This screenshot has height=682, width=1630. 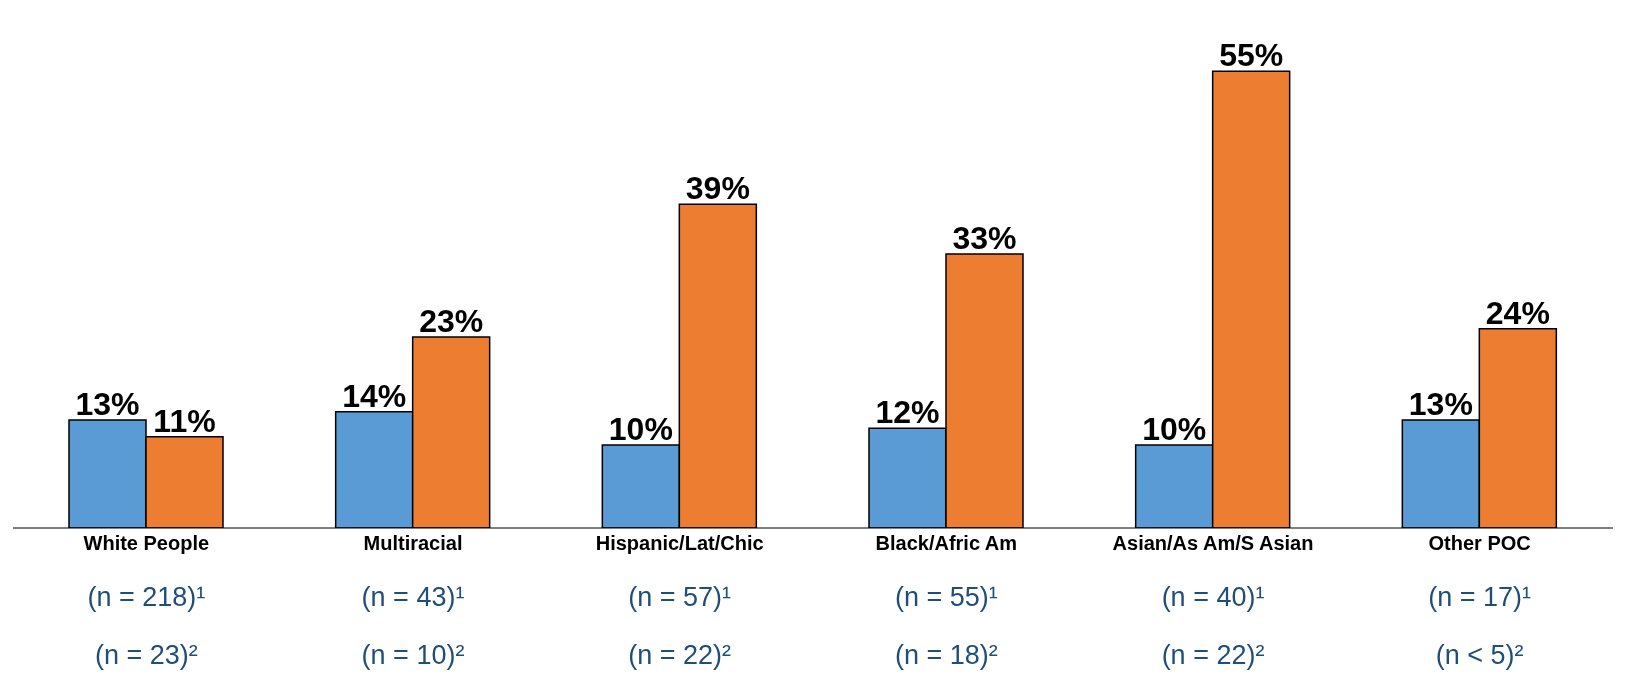 What do you see at coordinates (1213, 597) in the screenshot?
I see `text: (n = 40)¹` at bounding box center [1213, 597].